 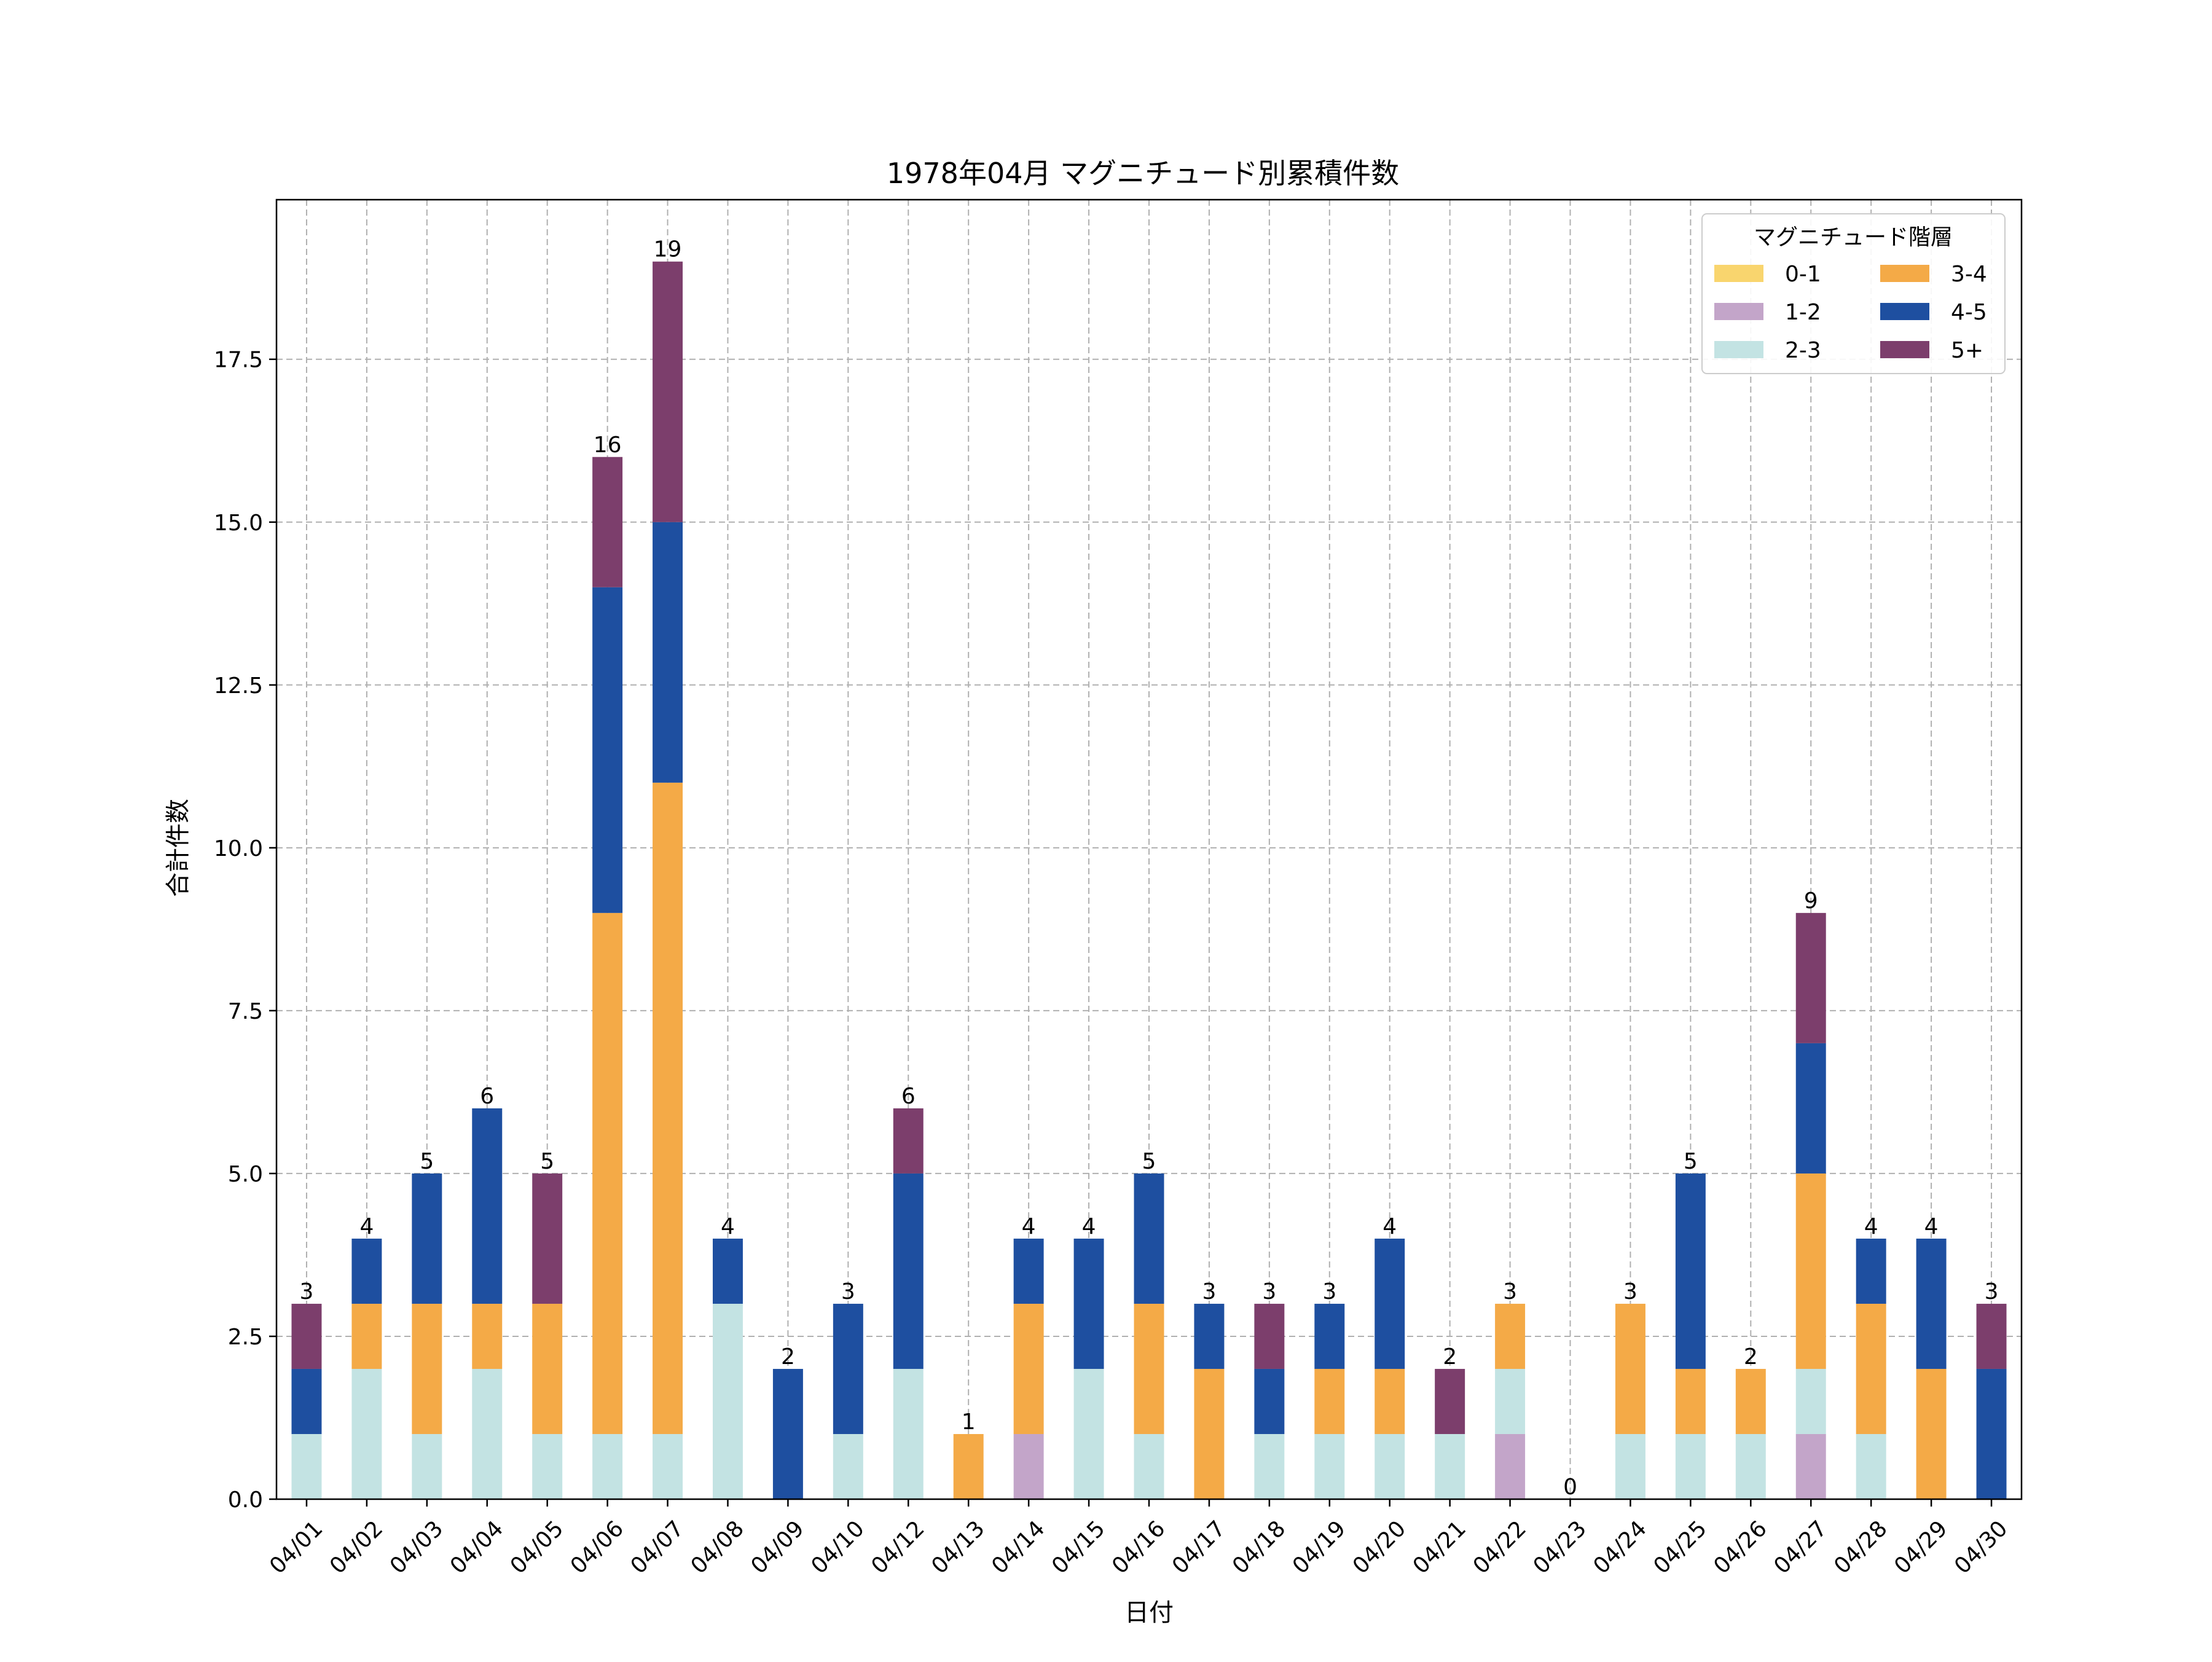 What do you see at coordinates (245, 930) in the screenshot?
I see `y-axis-ticks: 0.0 2.5 5.0 7.5 10.0 12.5 15.0 17.5` at bounding box center [245, 930].